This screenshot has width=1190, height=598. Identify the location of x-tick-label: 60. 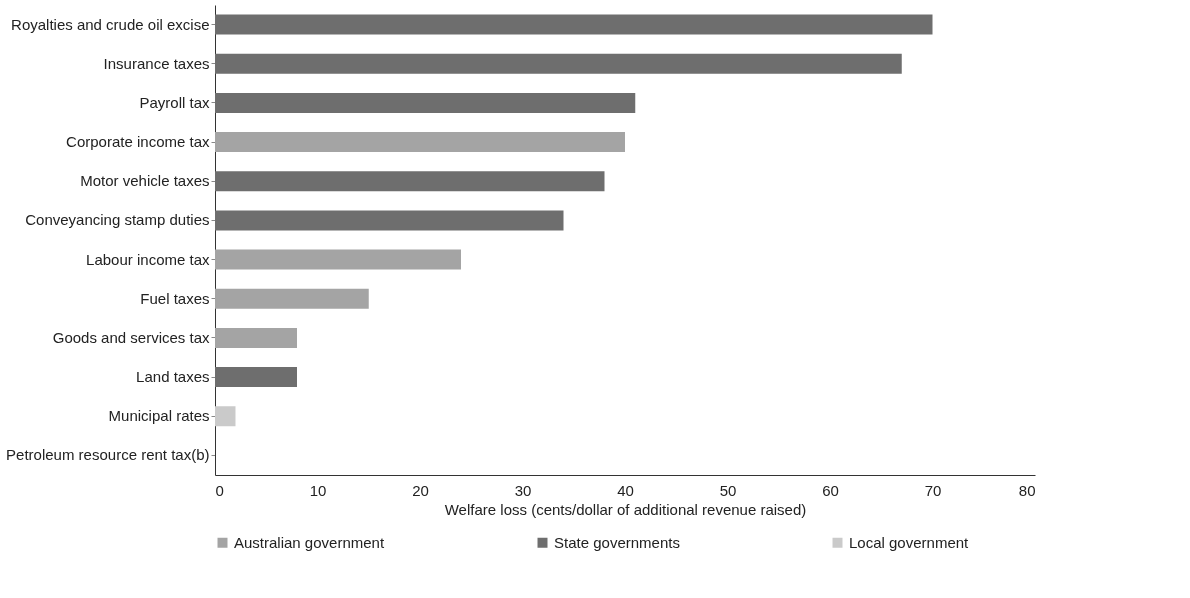
(830, 490).